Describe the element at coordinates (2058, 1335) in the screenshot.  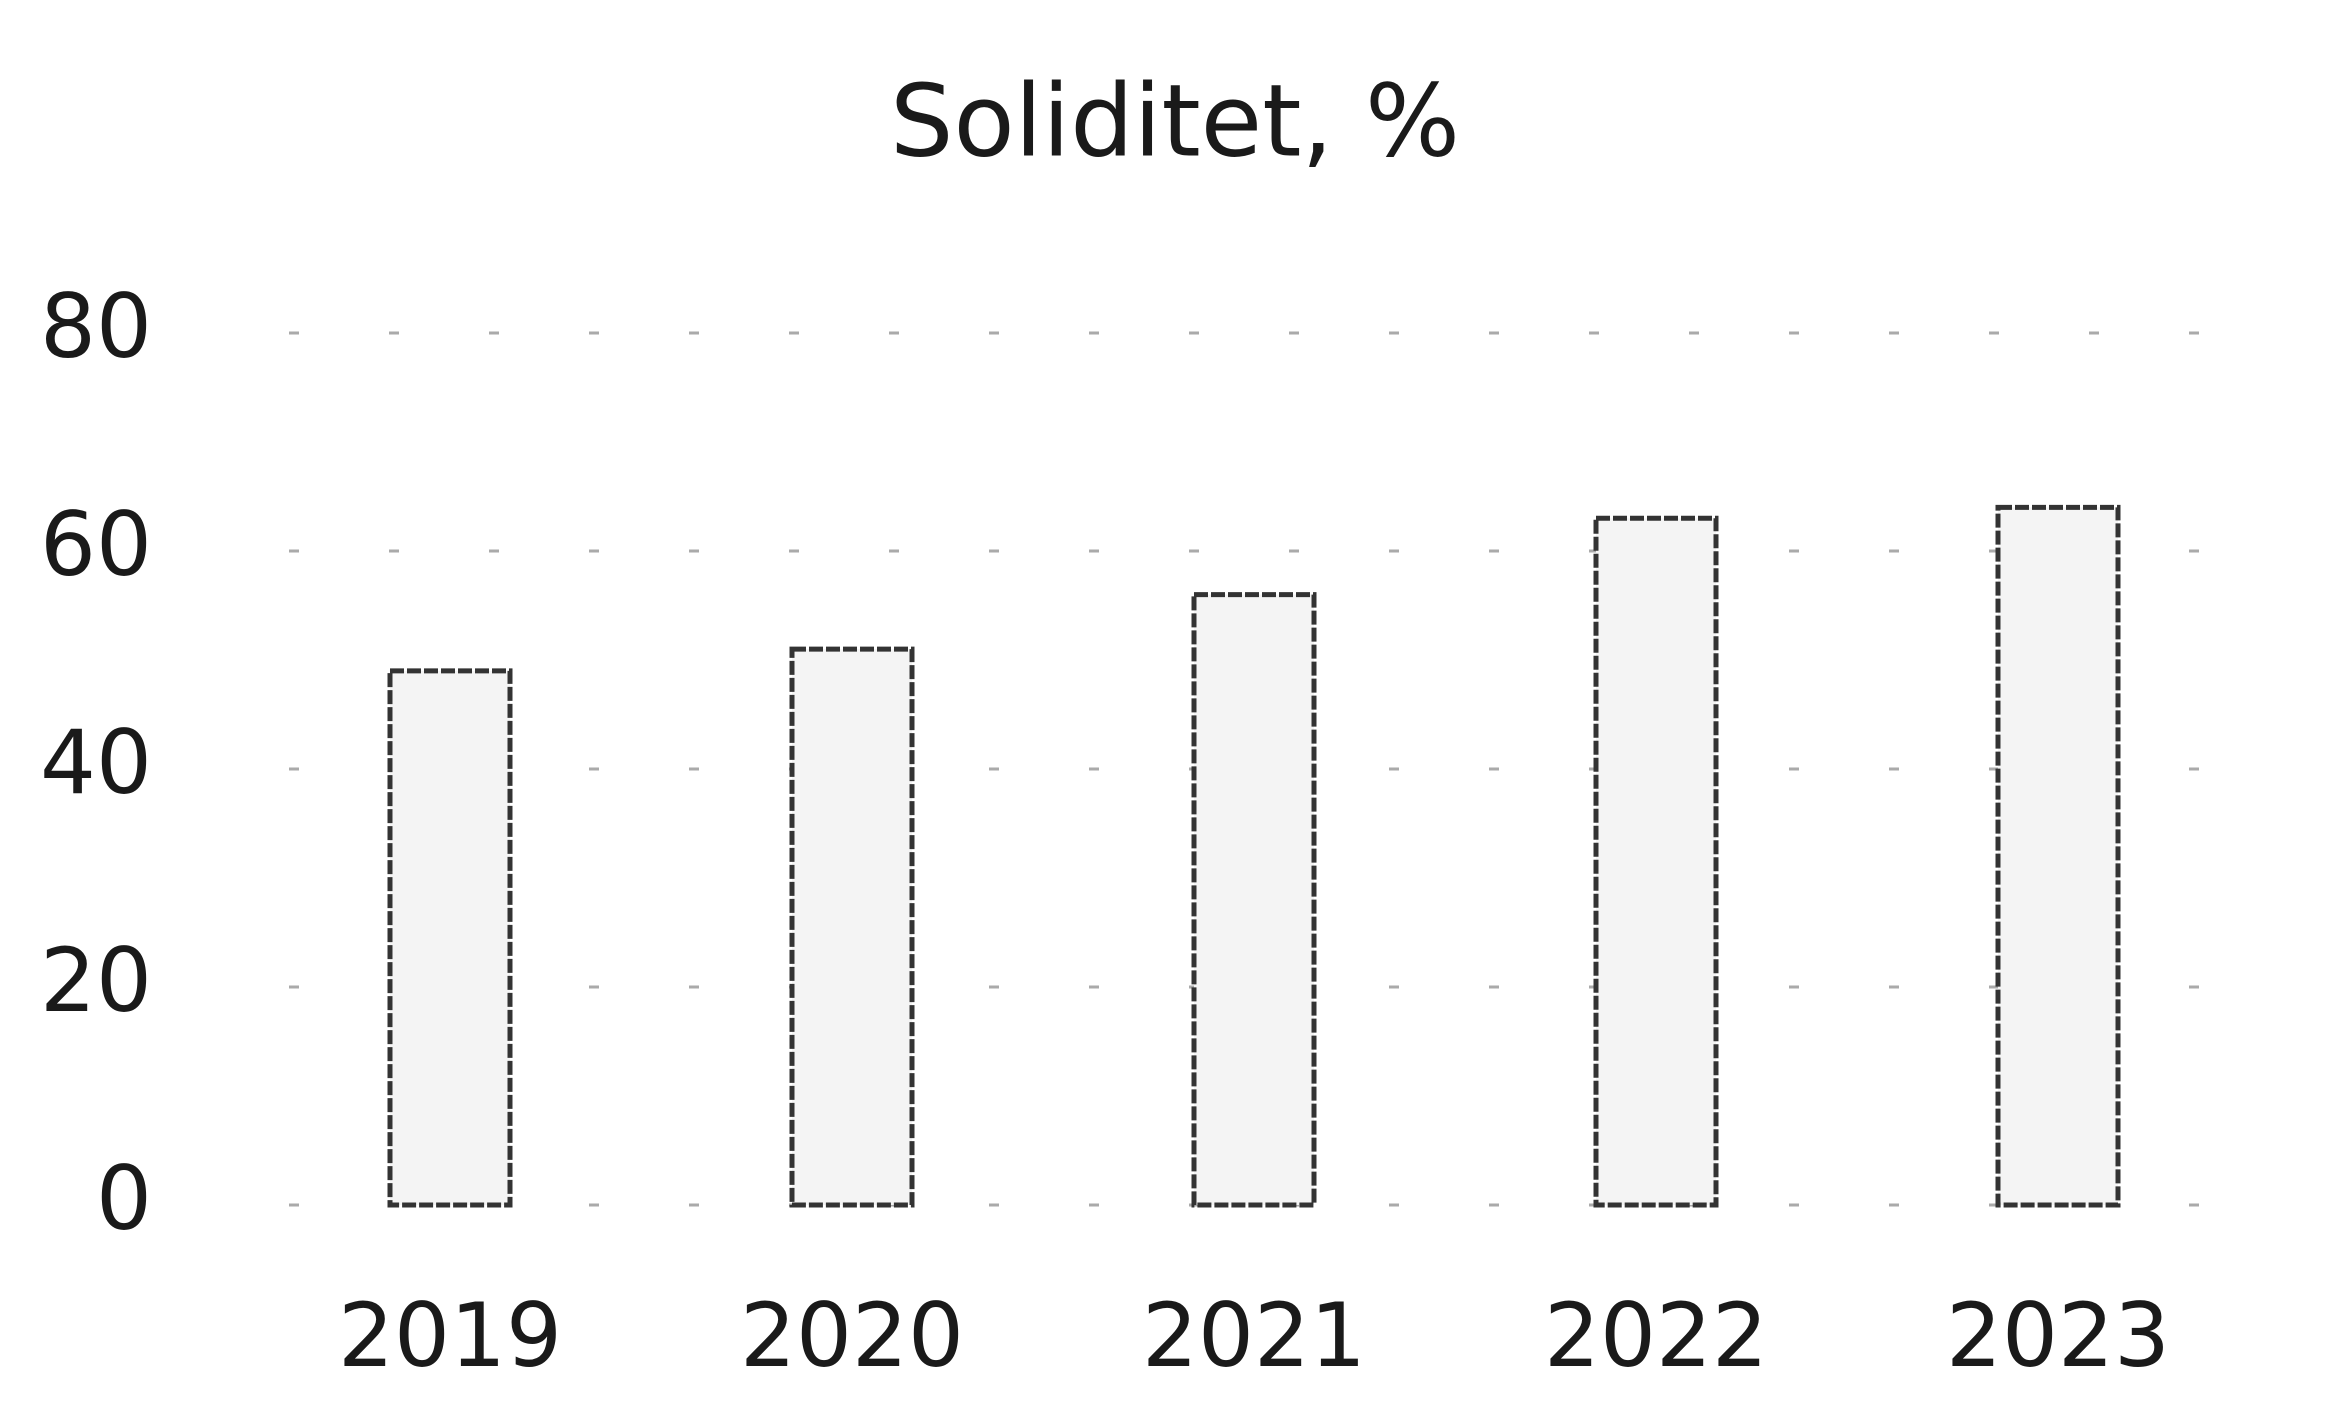
I see `x-tick-label: 2023` at that location.